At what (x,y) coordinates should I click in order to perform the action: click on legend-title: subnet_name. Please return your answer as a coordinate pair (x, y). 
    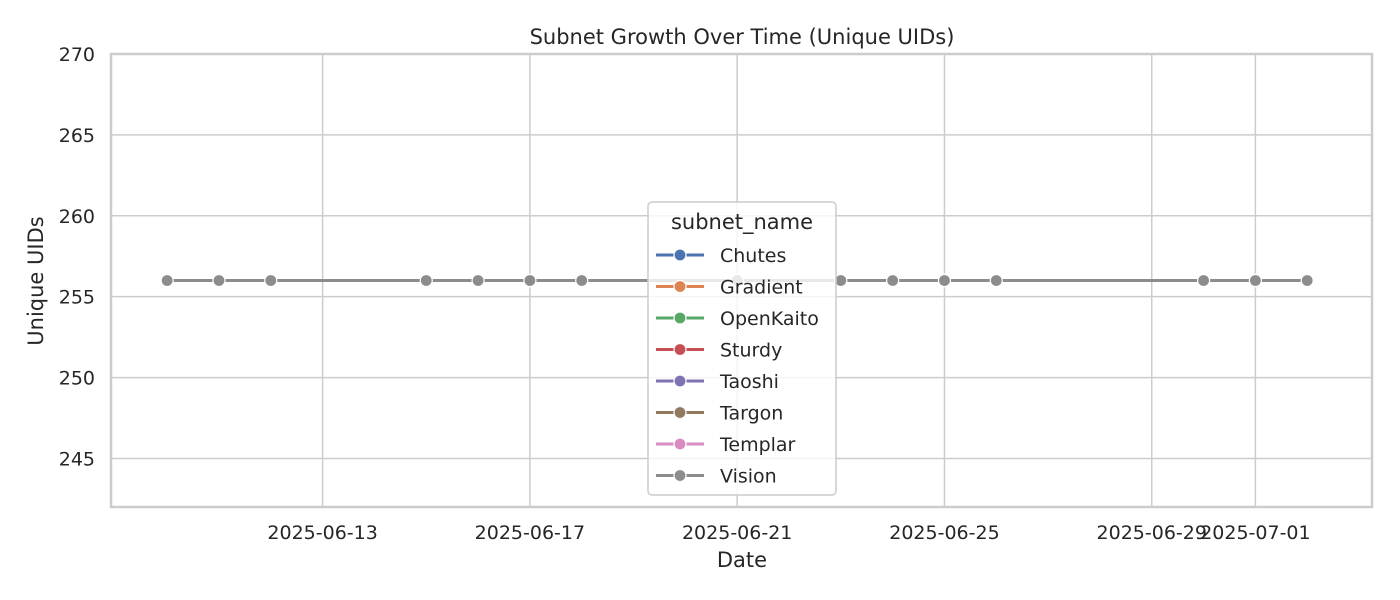
    Looking at the image, I should click on (742, 222).